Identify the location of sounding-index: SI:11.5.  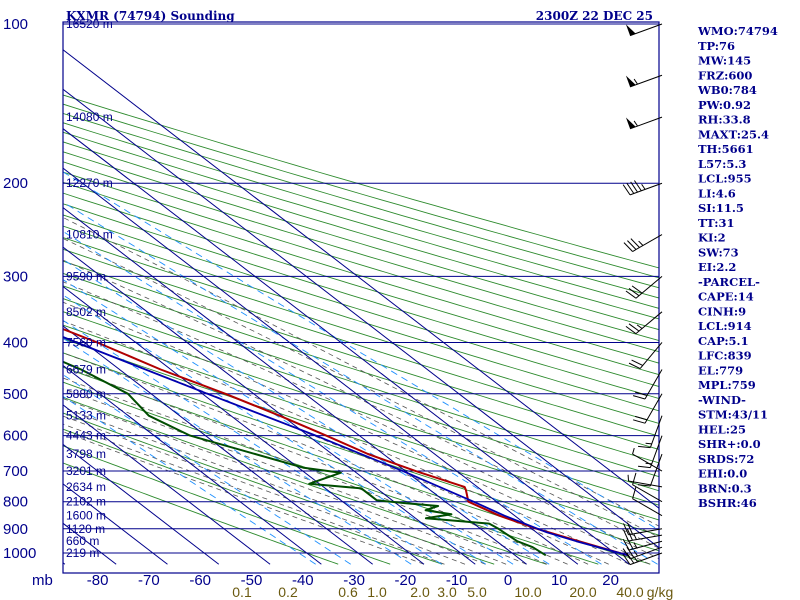
(721, 208).